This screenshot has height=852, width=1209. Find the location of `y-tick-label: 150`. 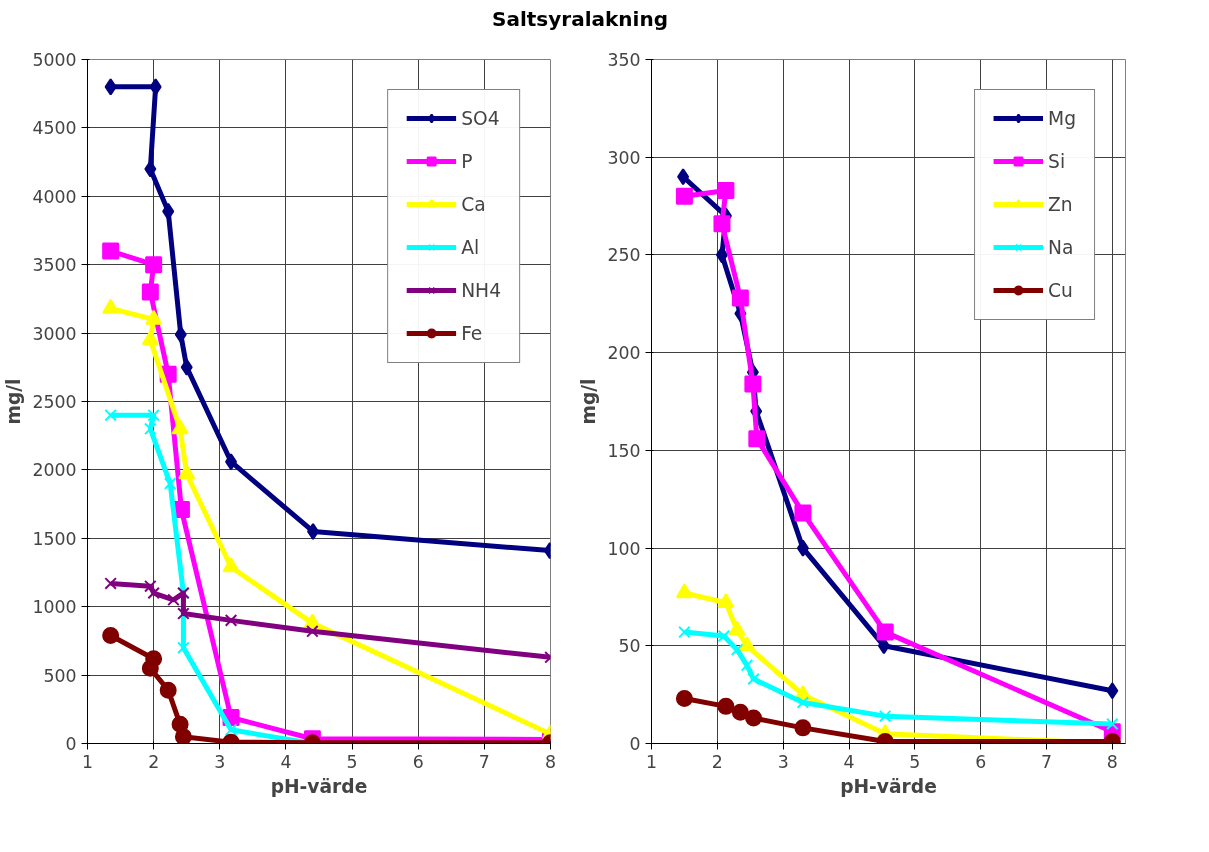

y-tick-label: 150 is located at coordinates (624, 450).